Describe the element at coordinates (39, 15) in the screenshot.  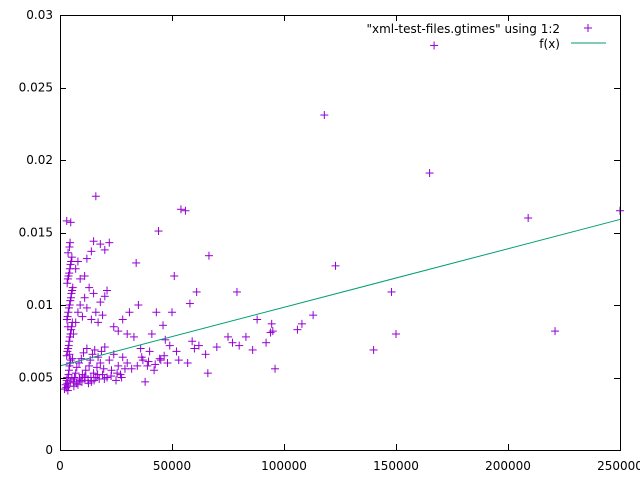
I see `y-tick-label: 0.03` at that location.